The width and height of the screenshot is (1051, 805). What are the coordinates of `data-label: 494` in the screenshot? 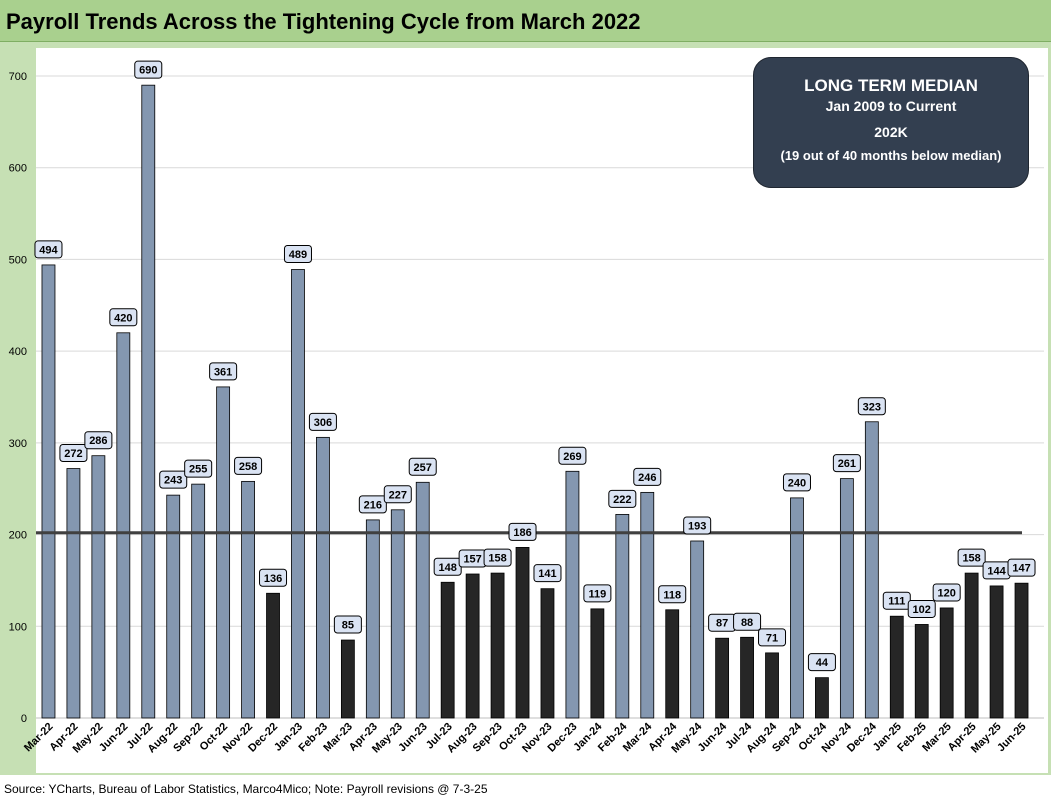 It's located at (48, 250).